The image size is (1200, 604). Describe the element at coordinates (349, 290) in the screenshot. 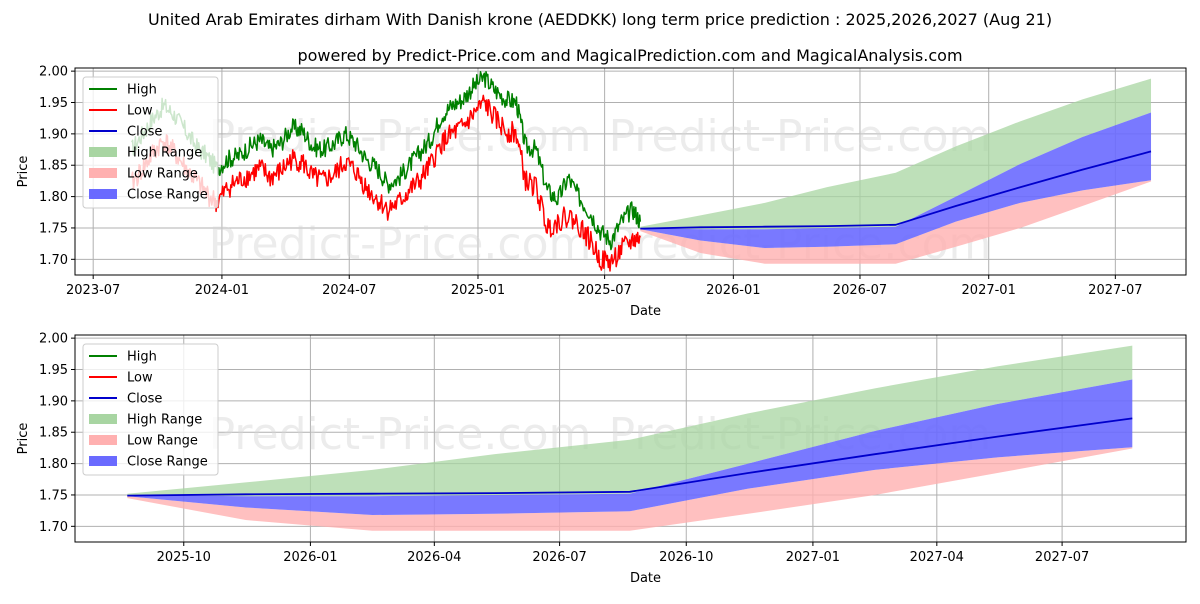

I see `x-tick-label: 2024-07` at that location.